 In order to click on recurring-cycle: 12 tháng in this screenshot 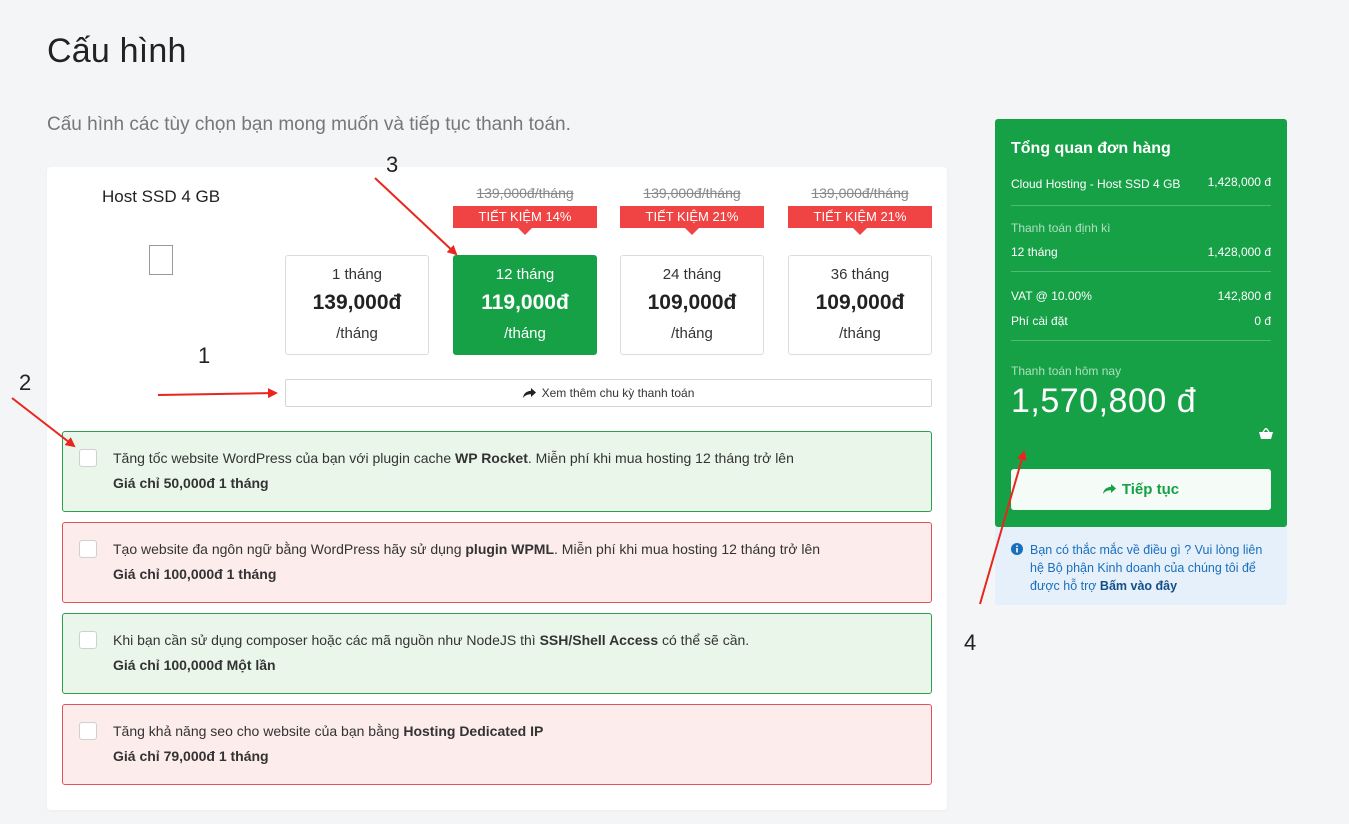, I will do `click(1034, 252)`.